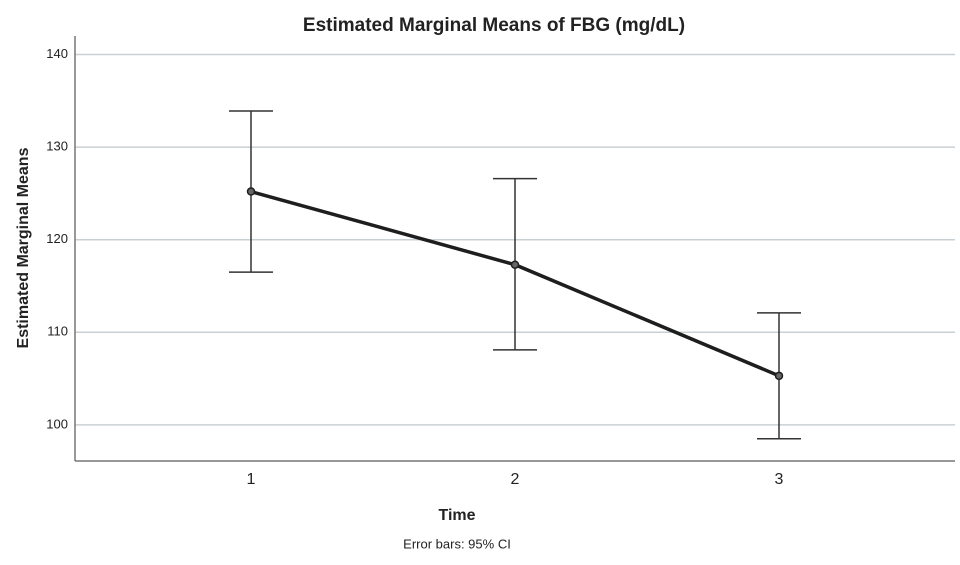 This screenshot has height=565, width=960. What do you see at coordinates (457, 543) in the screenshot?
I see `note: Error bars: 95% CI` at bounding box center [457, 543].